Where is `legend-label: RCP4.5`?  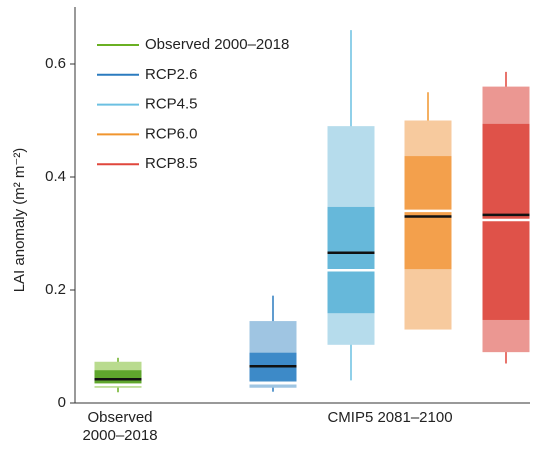
legend-label: RCP4.5 is located at coordinates (171, 104).